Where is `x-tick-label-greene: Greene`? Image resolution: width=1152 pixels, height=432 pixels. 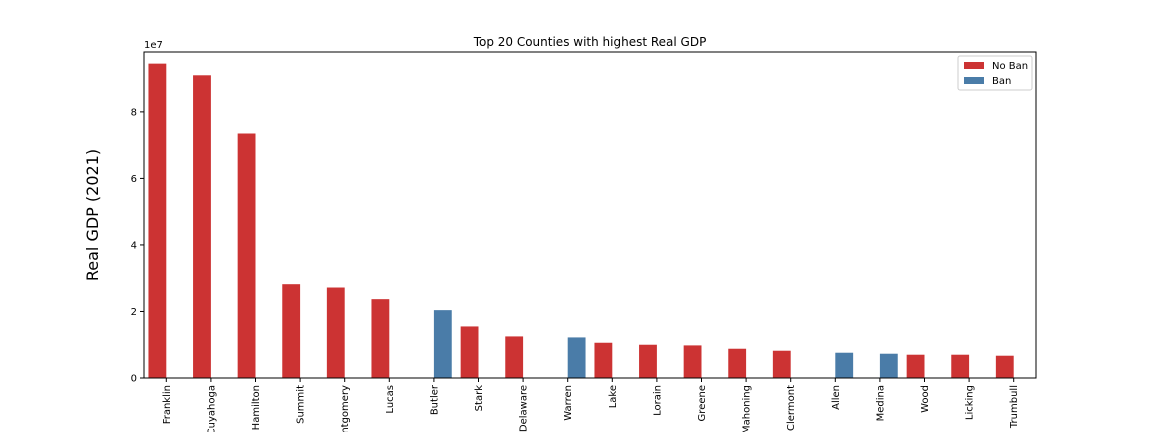 x-tick-label-greene: Greene is located at coordinates (702, 403).